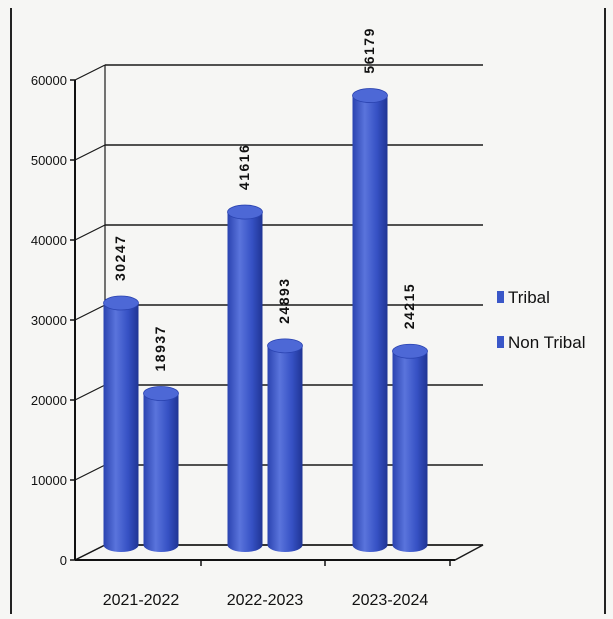 The image size is (613, 619). I want to click on data-label: 30247, so click(120, 258).